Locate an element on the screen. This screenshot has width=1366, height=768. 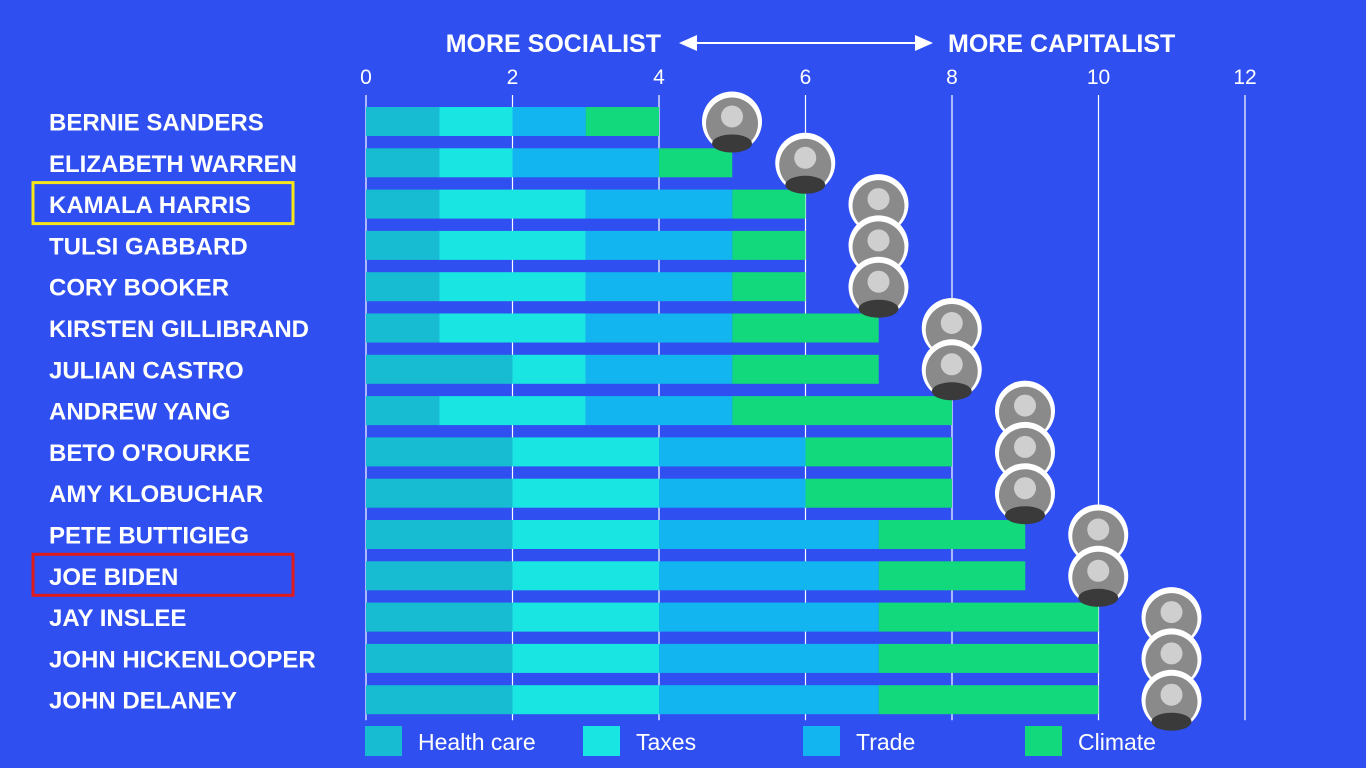
bar-climate-jay-inslee is located at coordinates (988, 617).